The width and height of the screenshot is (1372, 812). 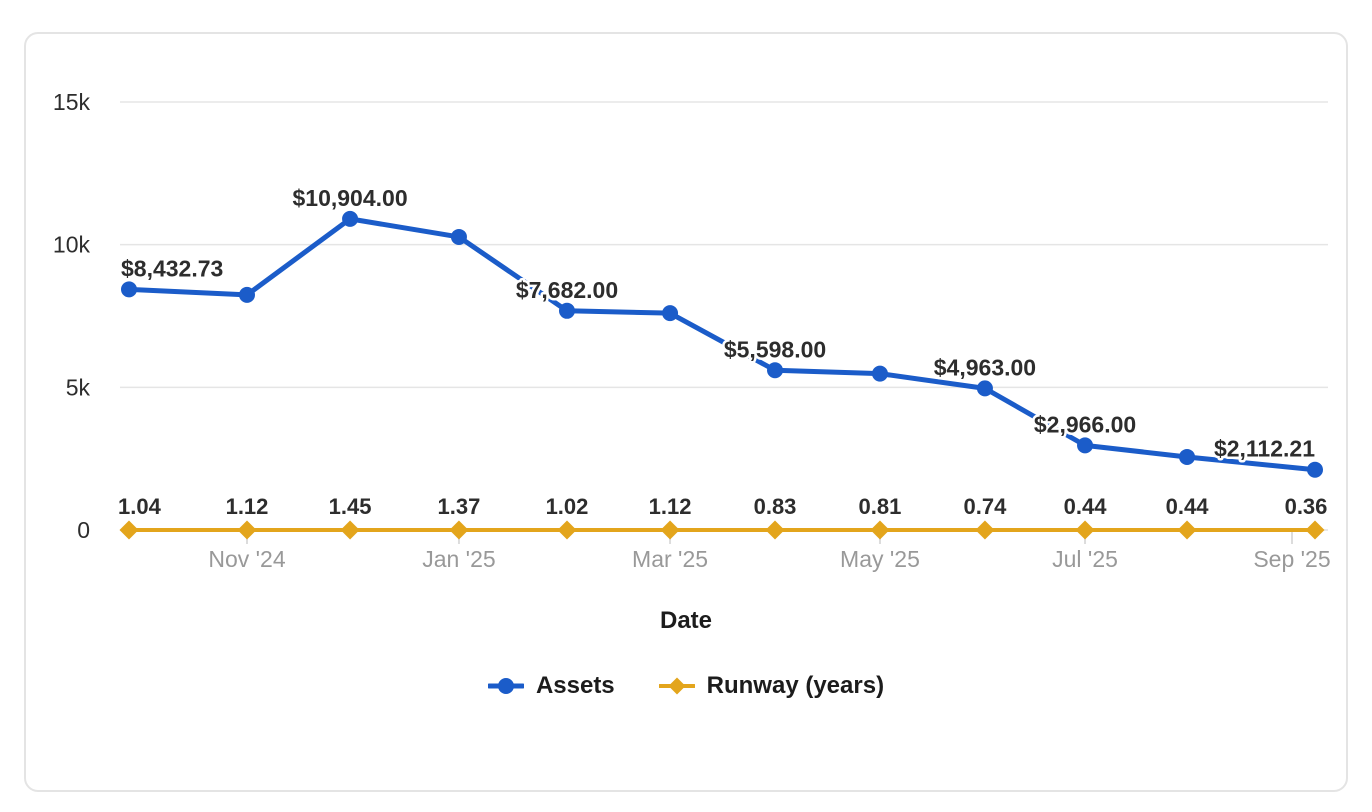 What do you see at coordinates (1085, 559) in the screenshot?
I see `x-axis-tick-label: Jul '25` at bounding box center [1085, 559].